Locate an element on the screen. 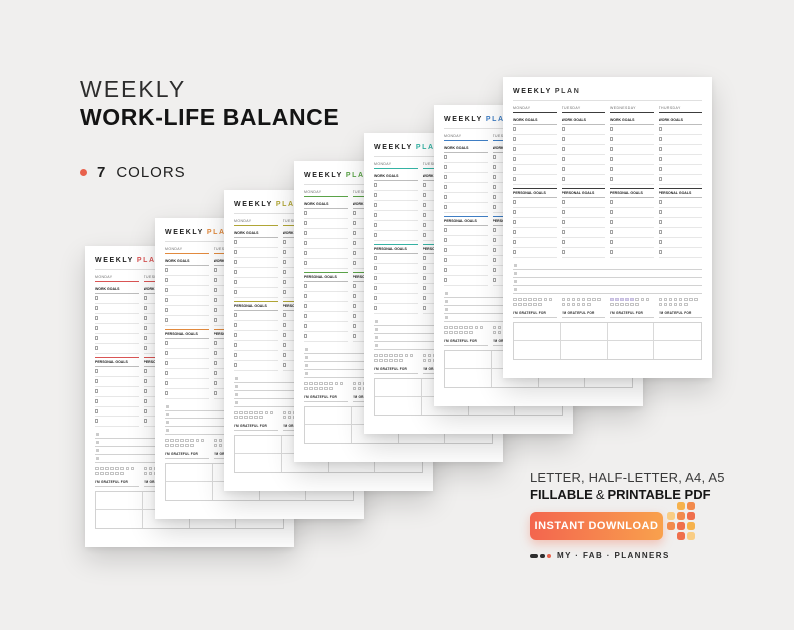  brand-row: MY · FAB · PLANNERS is located at coordinates (630, 555).